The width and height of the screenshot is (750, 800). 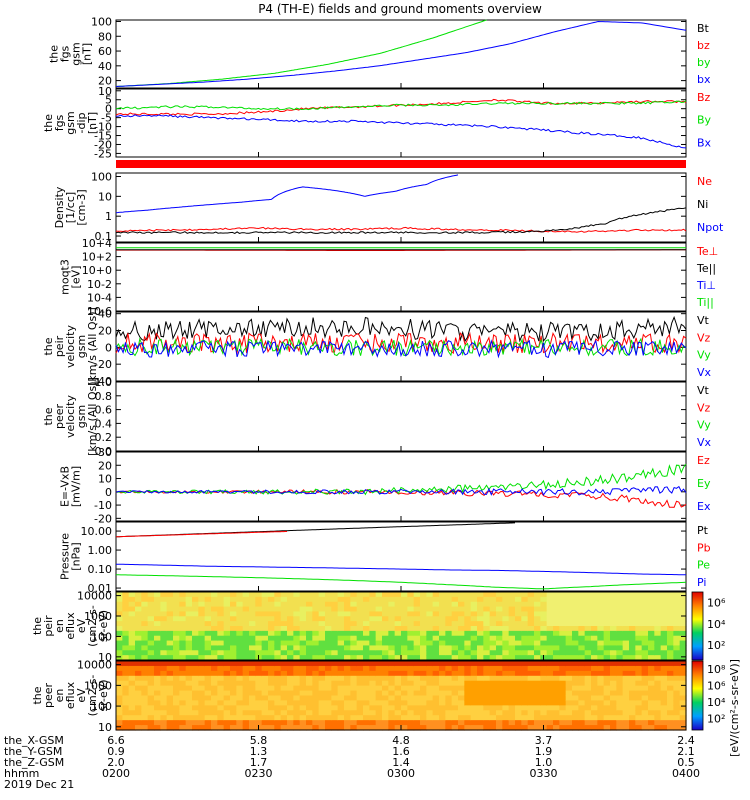 What do you see at coordinates (704, 120) in the screenshot?
I see `legend-By: By` at bounding box center [704, 120].